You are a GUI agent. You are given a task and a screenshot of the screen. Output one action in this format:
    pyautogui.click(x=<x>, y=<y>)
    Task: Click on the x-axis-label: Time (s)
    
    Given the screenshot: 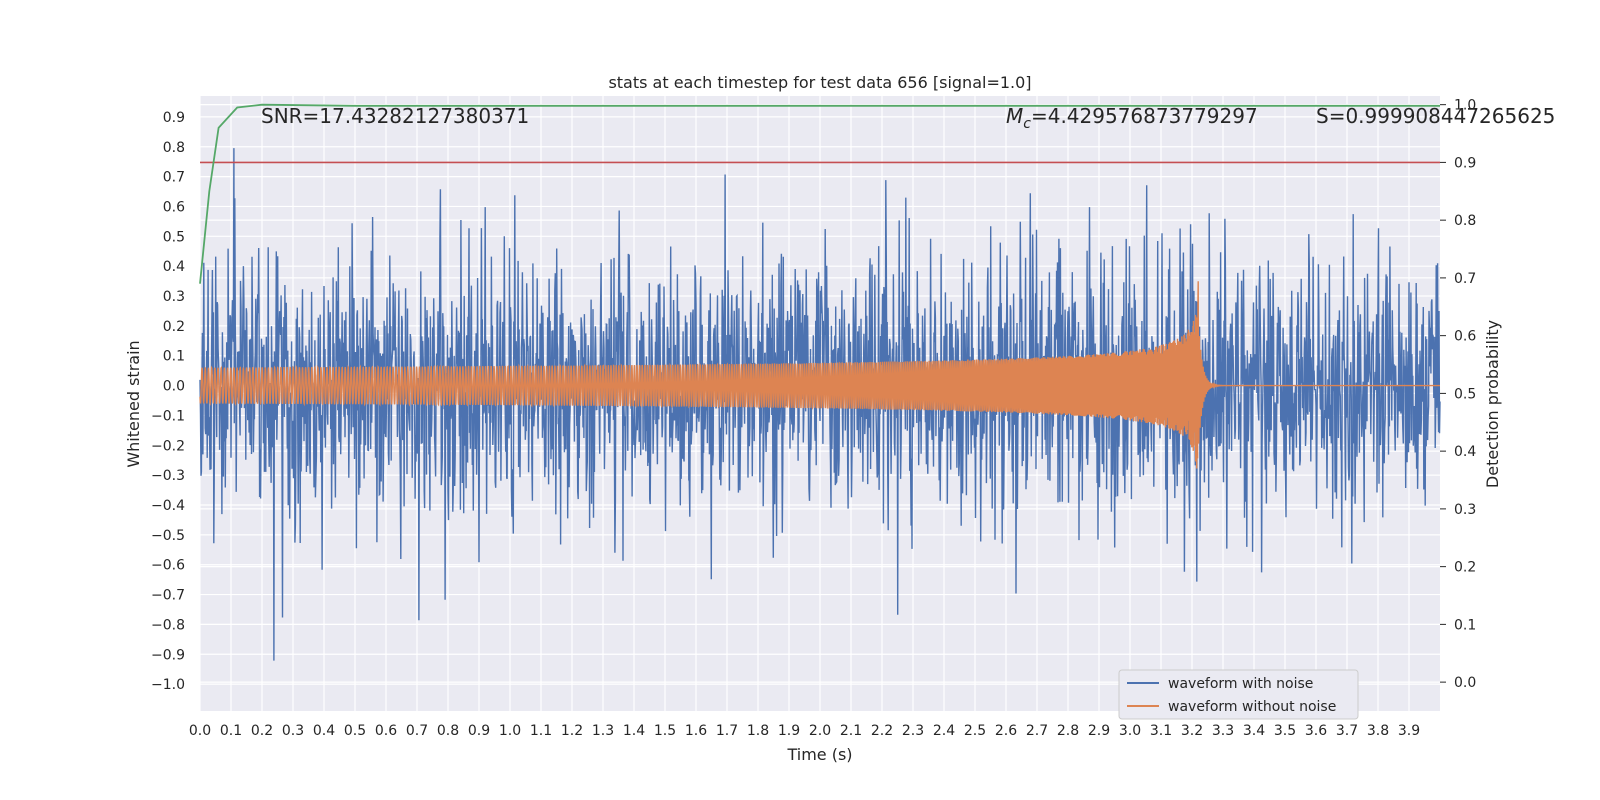 What is the action you would take?
    pyautogui.click(x=819, y=754)
    